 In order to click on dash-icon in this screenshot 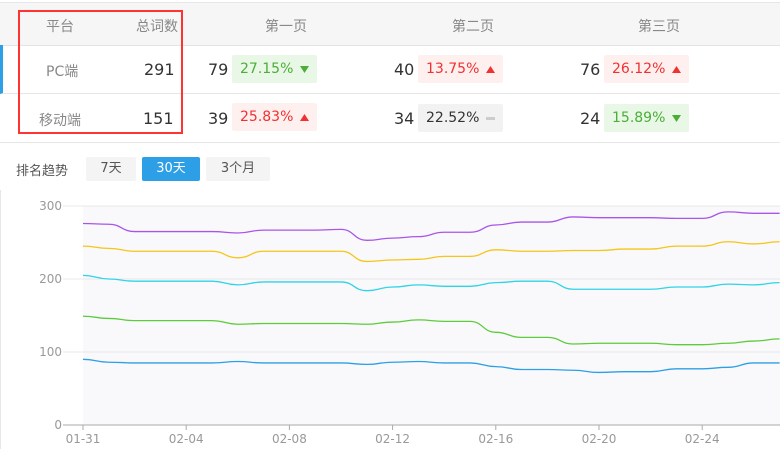, I will do `click(491, 118)`.